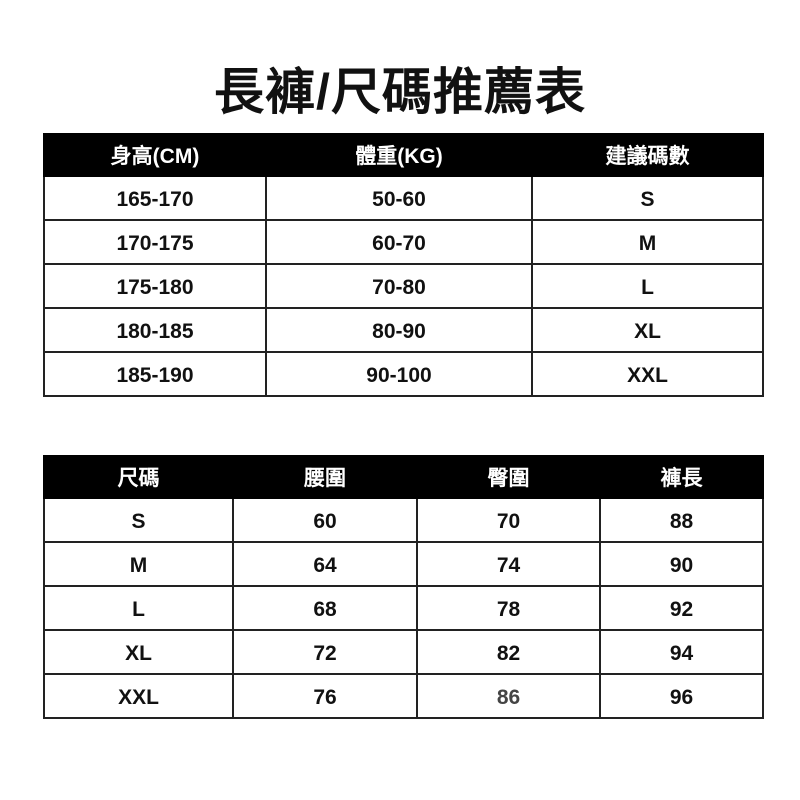 This screenshot has height=800, width=800. I want to click on table-cell: 170-175, so click(155, 242).